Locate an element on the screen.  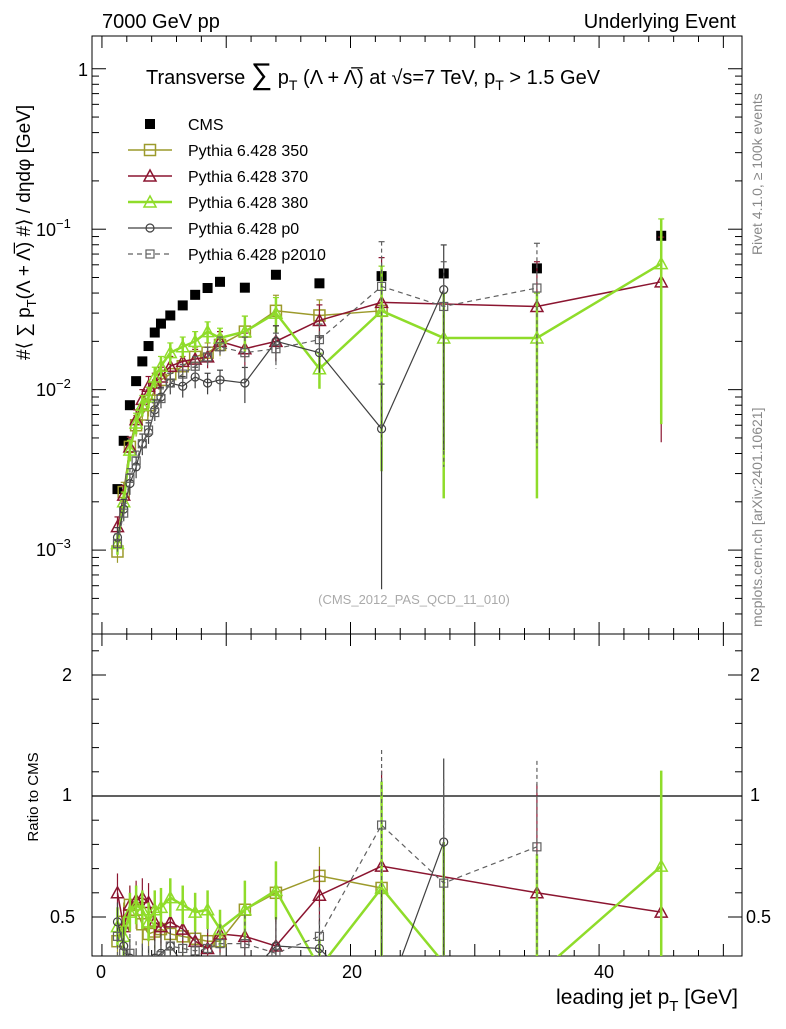
legend-marker-pythia-6-428-p2010 is located at coordinates (150, 254).